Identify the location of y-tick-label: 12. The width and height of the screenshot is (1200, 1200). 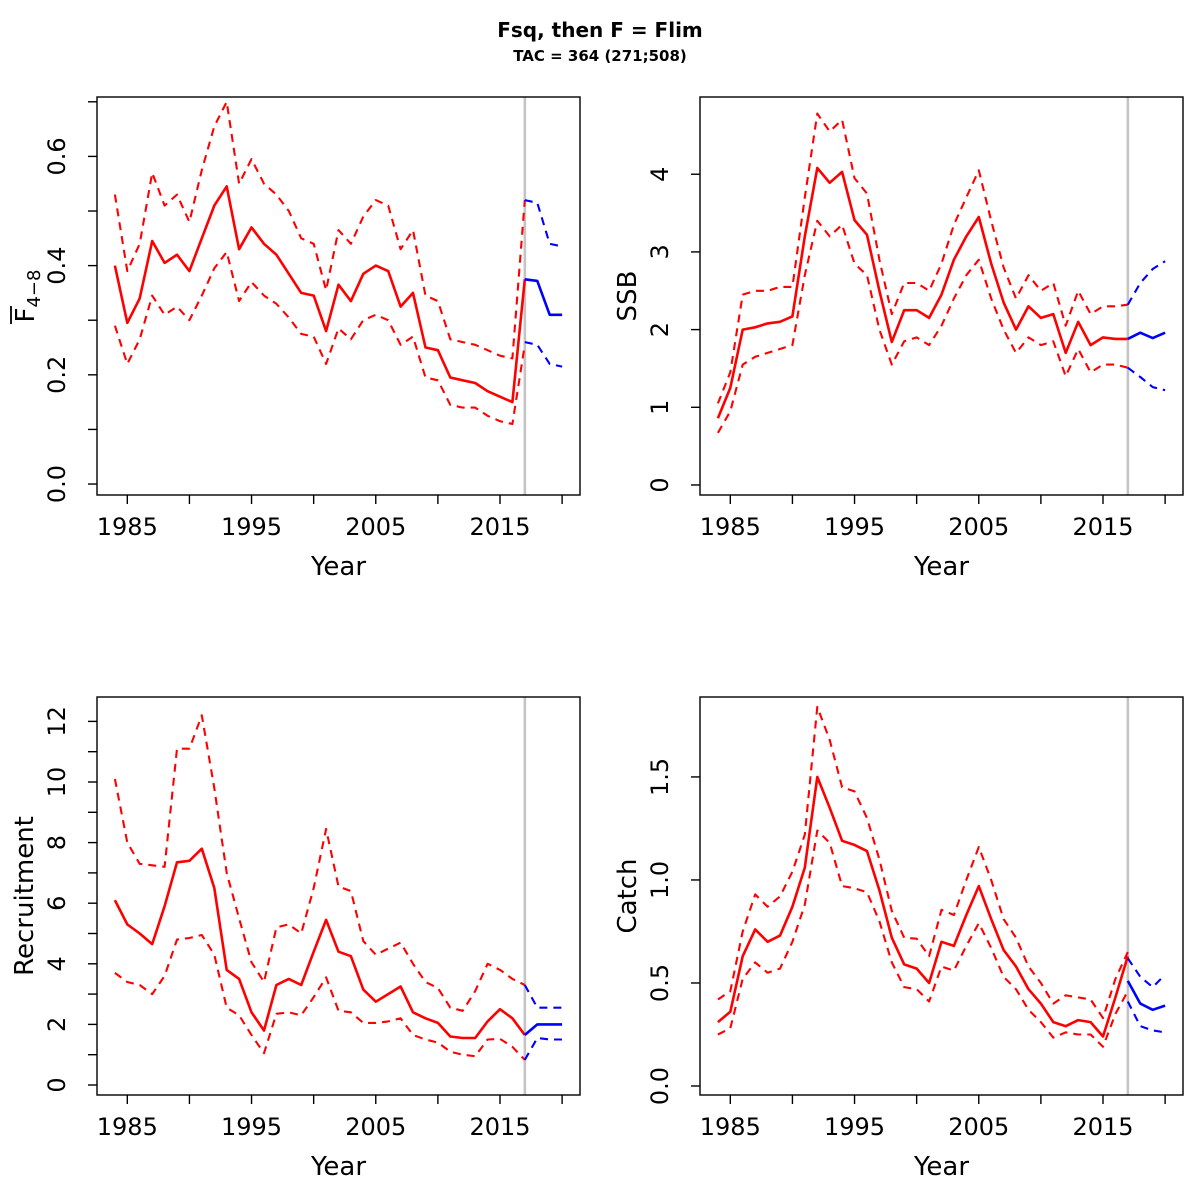
(57, 721).